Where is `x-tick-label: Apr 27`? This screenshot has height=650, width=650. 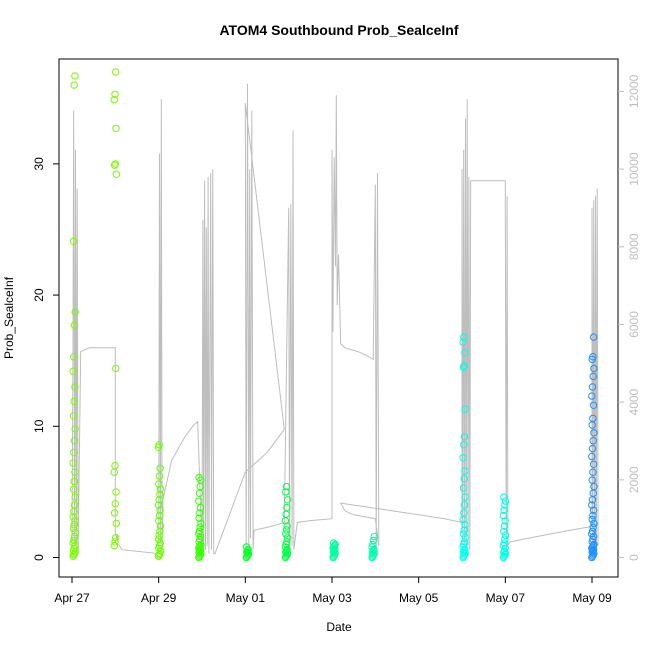 x-tick-label: Apr 27 is located at coordinates (72, 598).